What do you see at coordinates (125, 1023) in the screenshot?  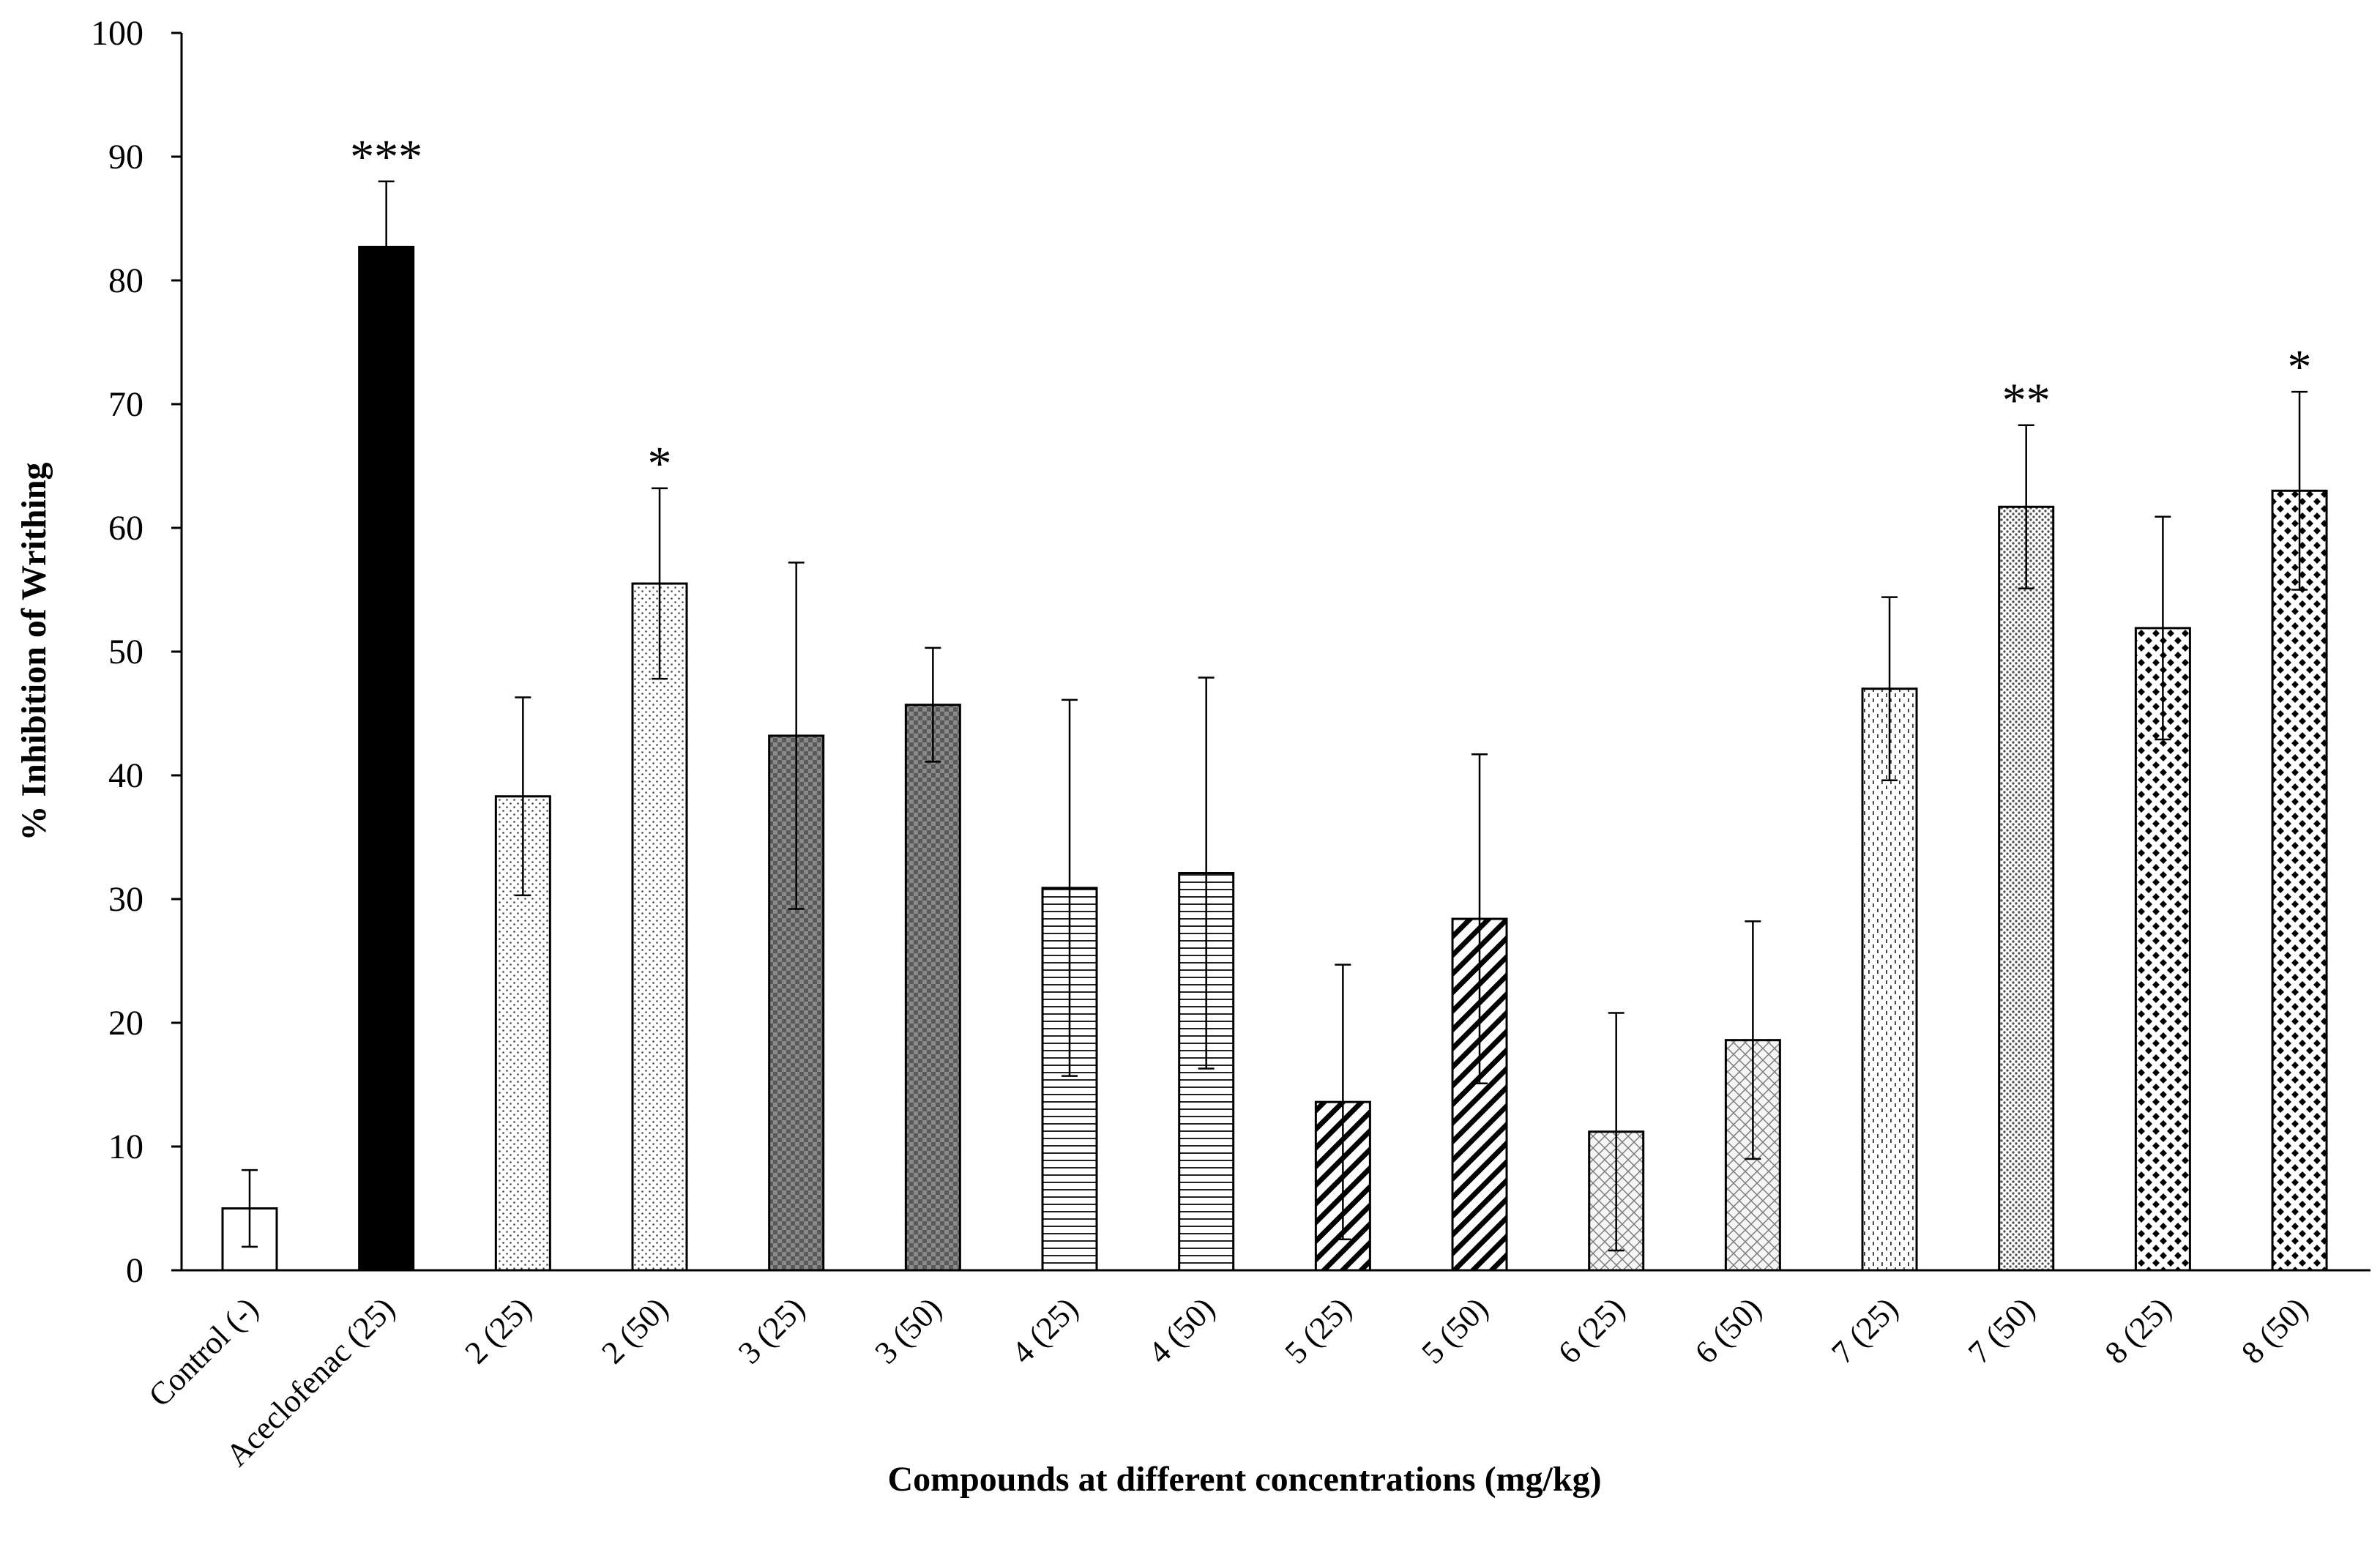 I see `y-tick-label: 20` at bounding box center [125, 1023].